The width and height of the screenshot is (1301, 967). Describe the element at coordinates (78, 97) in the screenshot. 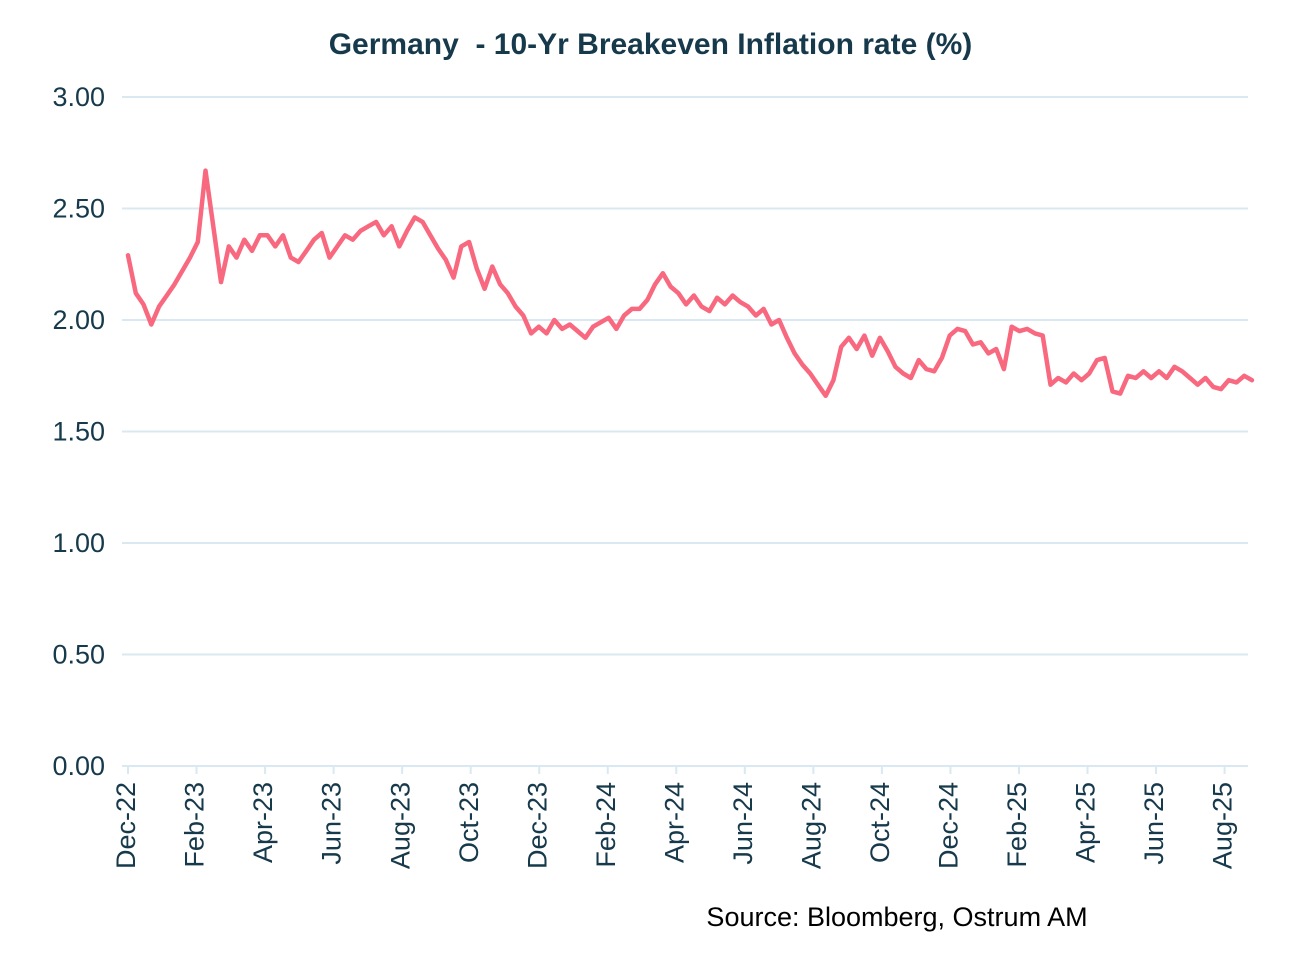

I see `y-axis-label: 3.00` at that location.